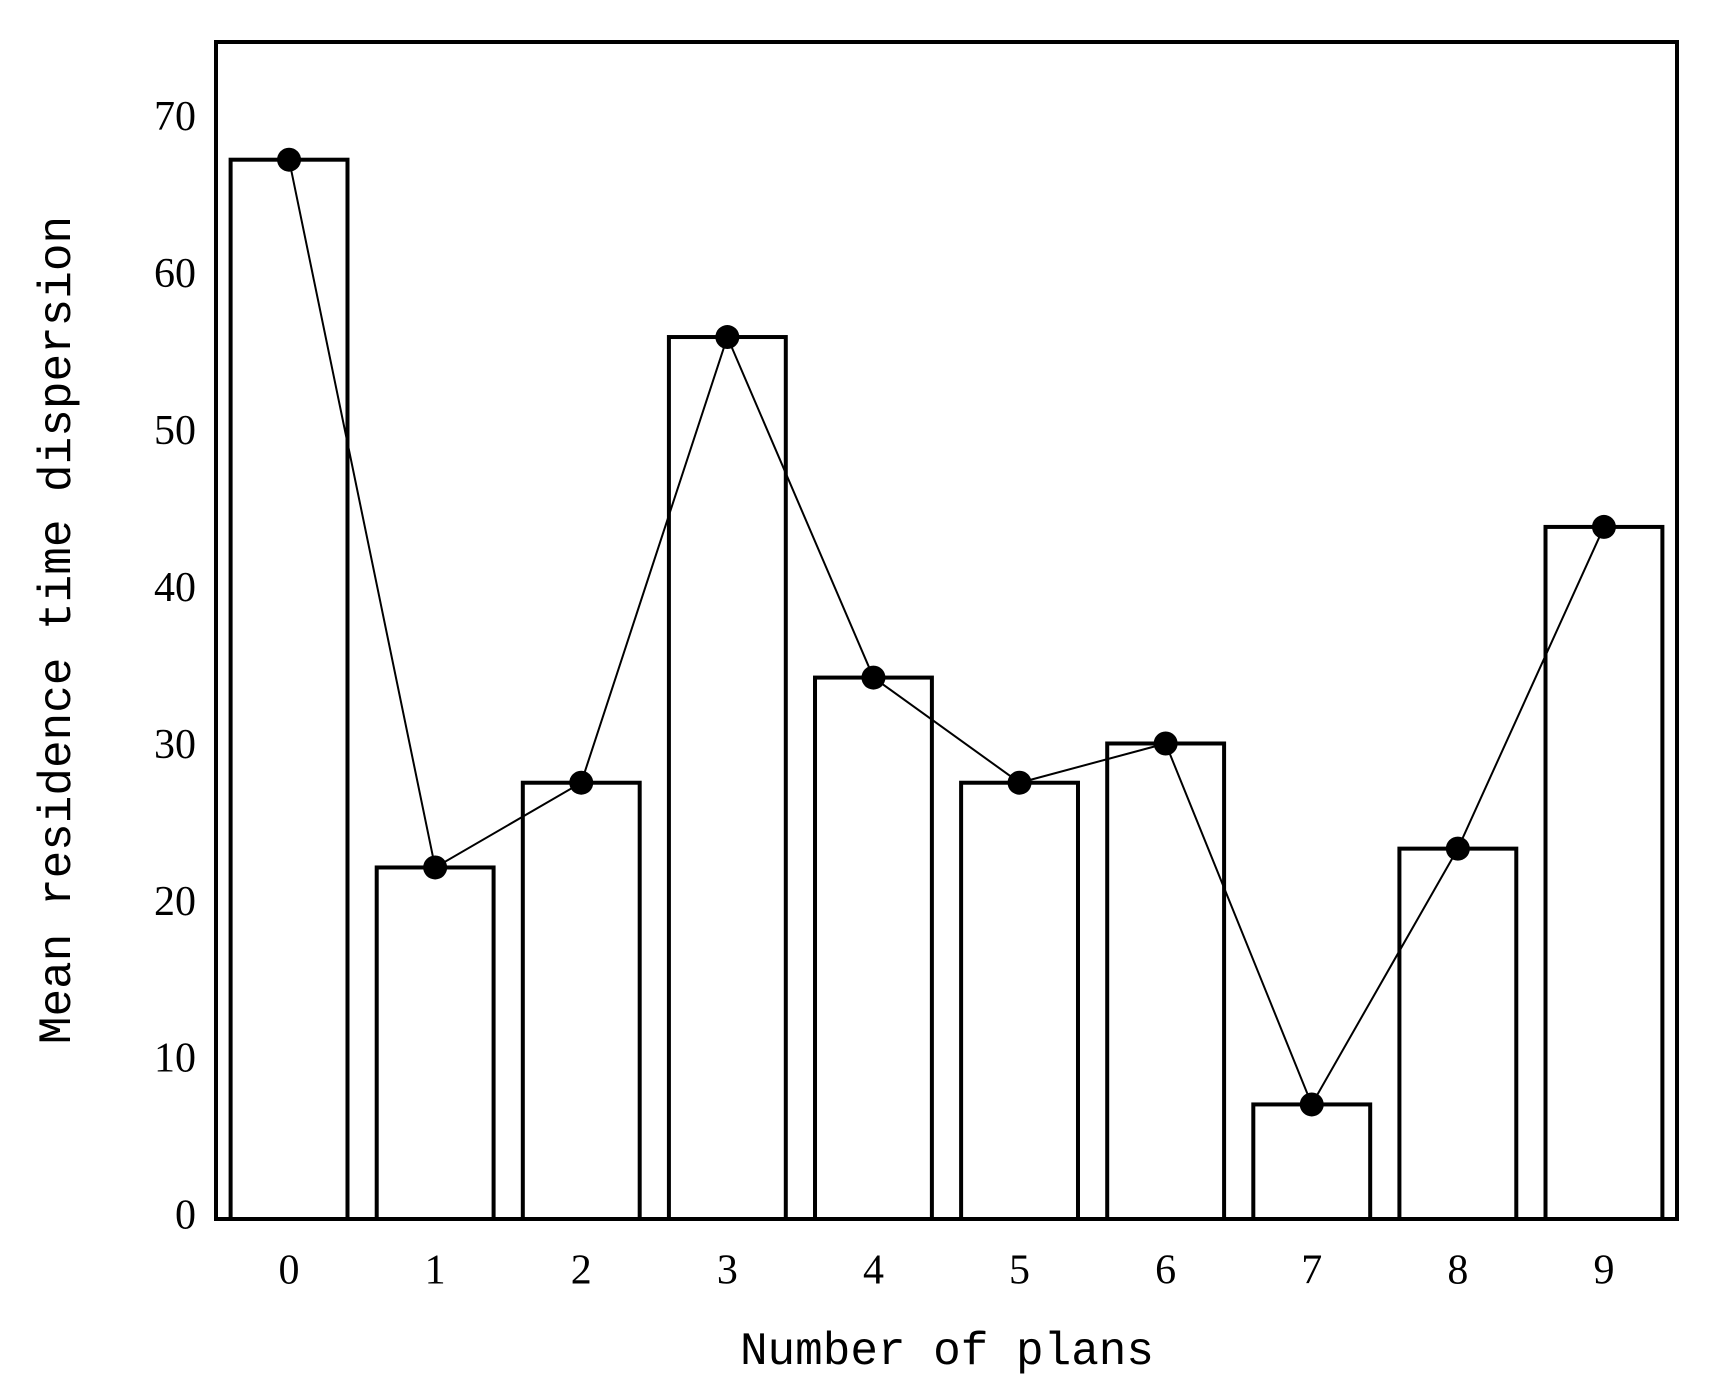 The width and height of the screenshot is (1709, 1397). Describe the element at coordinates (1311, 1271) in the screenshot. I see `x-tick-label: 7` at that location.